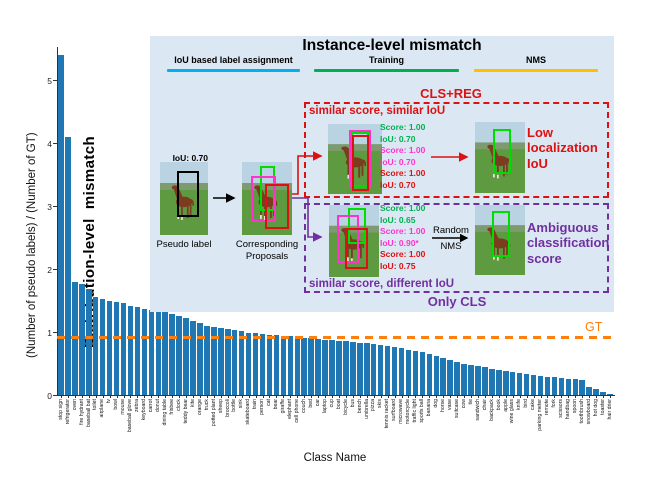  Describe the element at coordinates (49, 206) in the screenshot. I see `y-tick-label: 3` at that location.